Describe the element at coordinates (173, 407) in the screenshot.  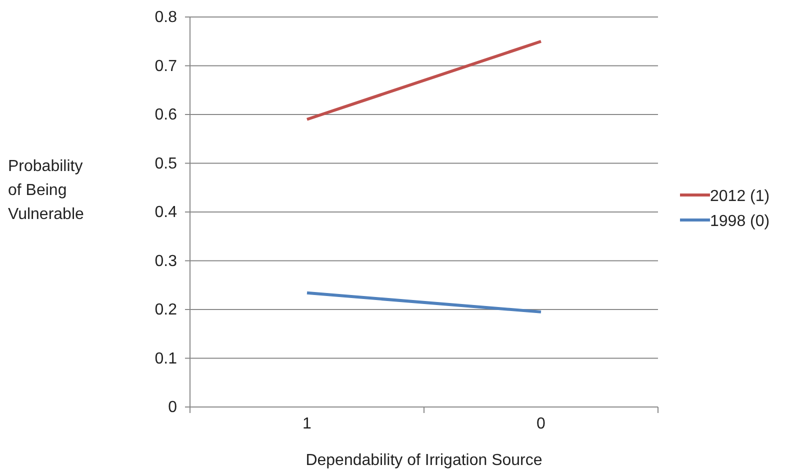
I see `y-tick-label: 0` at that location.